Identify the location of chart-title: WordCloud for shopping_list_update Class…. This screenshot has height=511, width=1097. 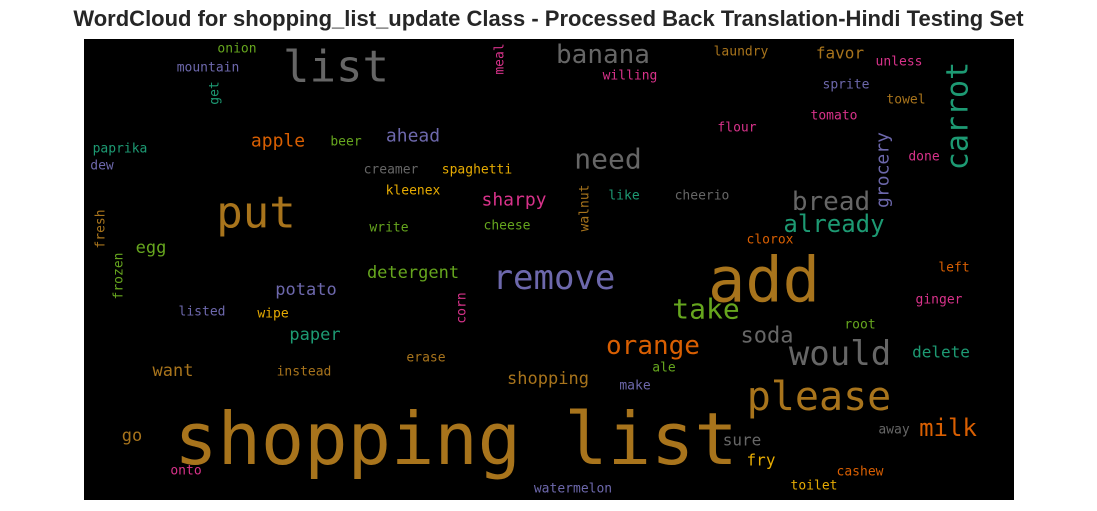
(548, 18).